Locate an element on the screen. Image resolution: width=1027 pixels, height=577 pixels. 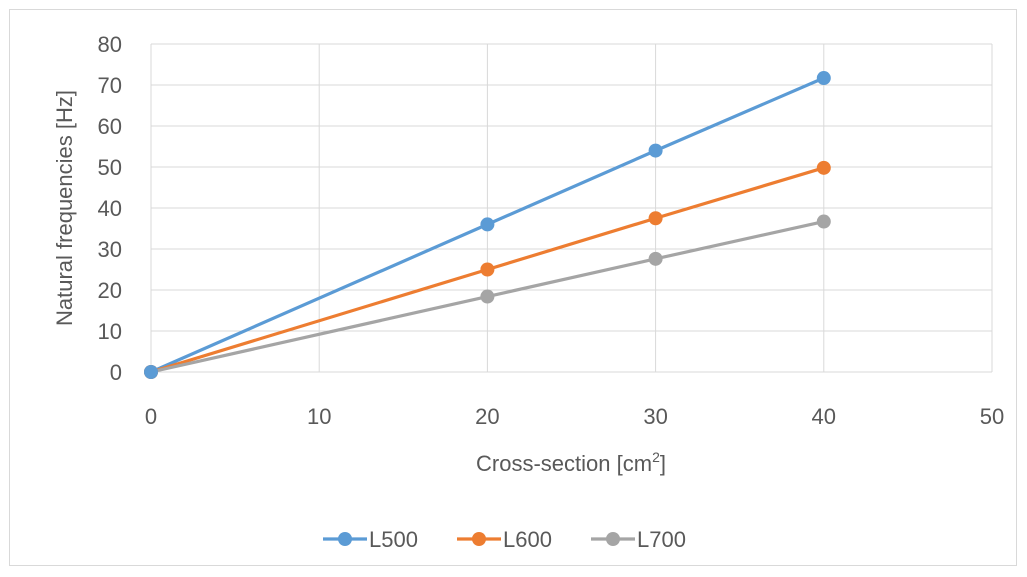
legend-item-l600: L600 is located at coordinates (504, 539).